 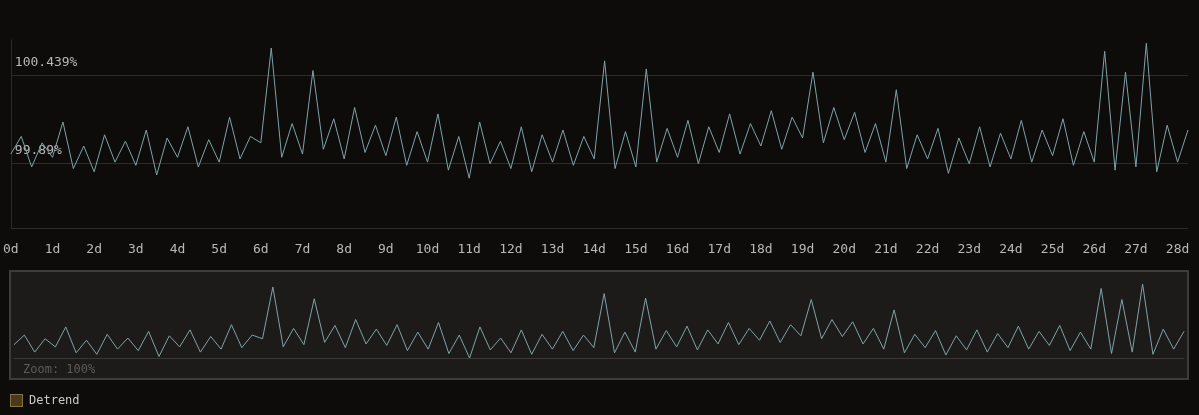 What do you see at coordinates (552, 248) in the screenshot?
I see `x-tick-label: 13d` at bounding box center [552, 248].